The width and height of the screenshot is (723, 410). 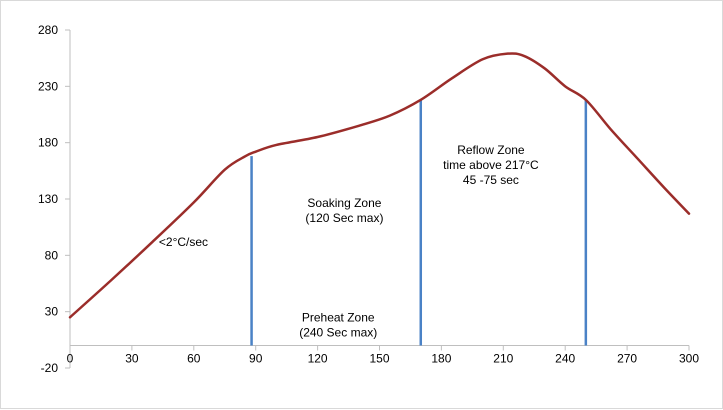 I want to click on annotation-line: (240 Sec max), so click(x=338, y=333).